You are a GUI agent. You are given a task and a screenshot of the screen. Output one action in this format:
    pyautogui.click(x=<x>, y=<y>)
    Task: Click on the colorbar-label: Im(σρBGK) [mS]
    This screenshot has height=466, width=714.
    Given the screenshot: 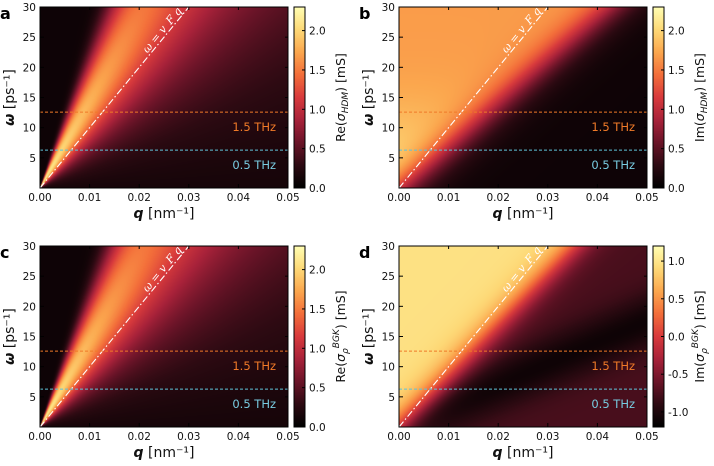 What is the action you would take?
    pyautogui.click(x=700, y=336)
    